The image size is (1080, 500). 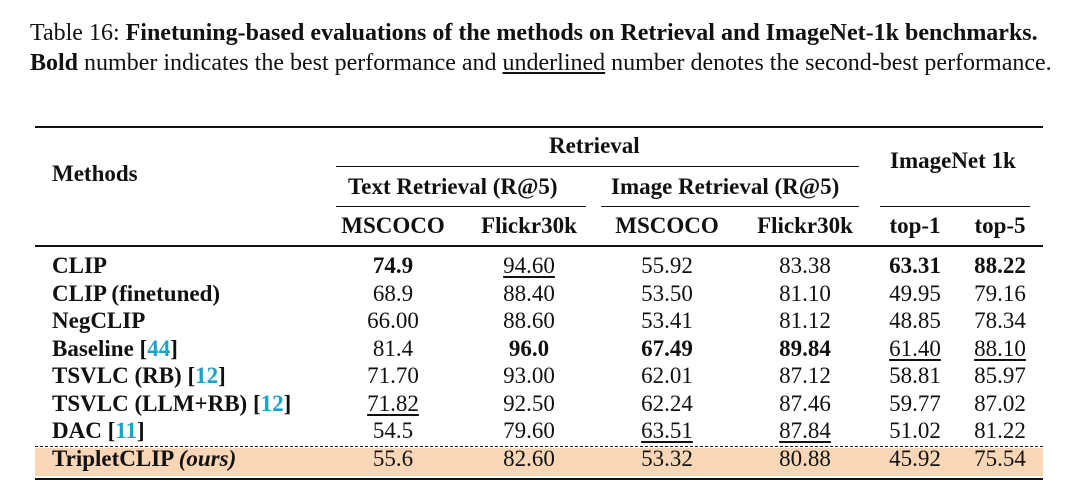 What do you see at coordinates (915, 458) in the screenshot?
I see `table-cell: 45.92` at bounding box center [915, 458].